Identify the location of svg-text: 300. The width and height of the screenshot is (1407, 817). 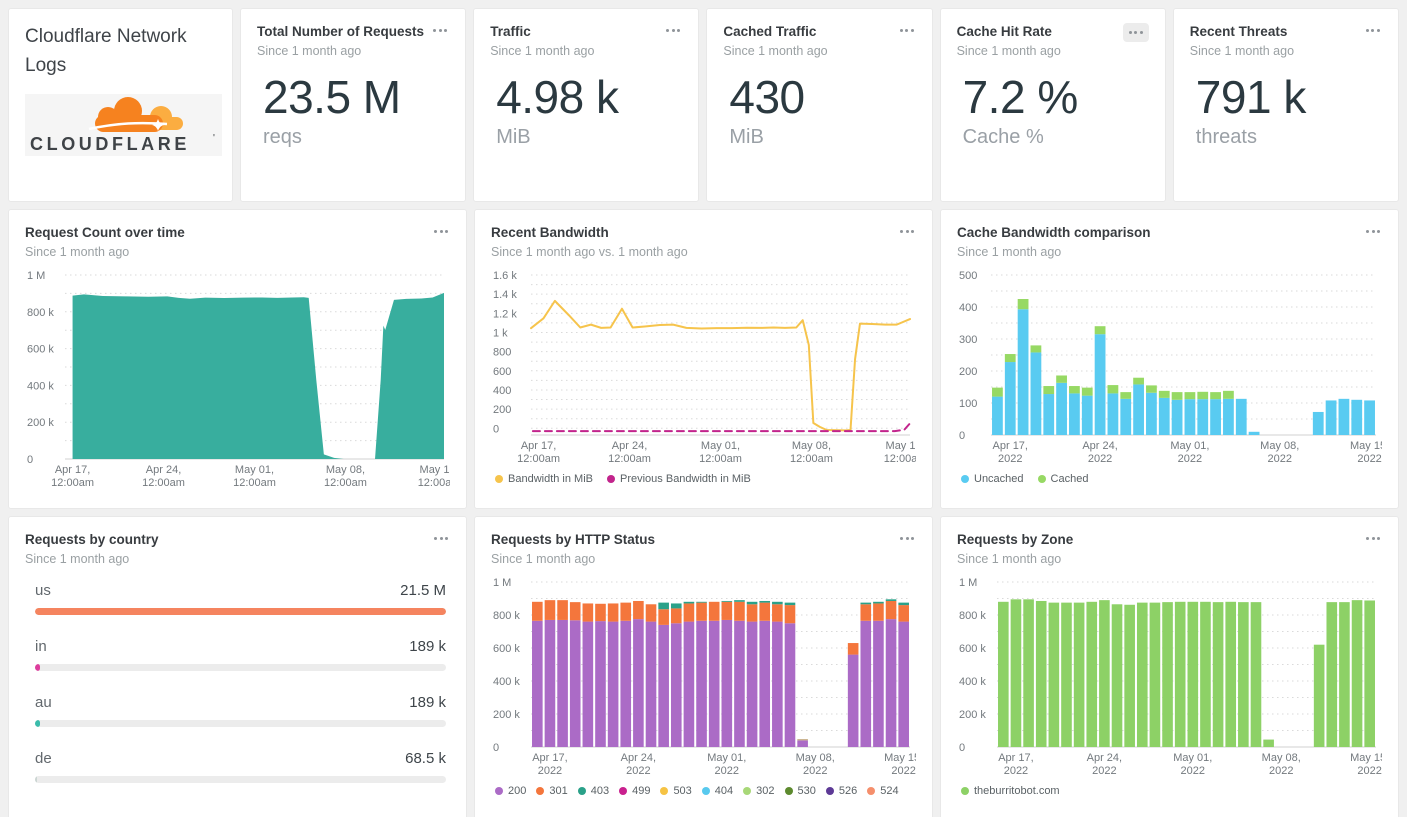
(968, 340).